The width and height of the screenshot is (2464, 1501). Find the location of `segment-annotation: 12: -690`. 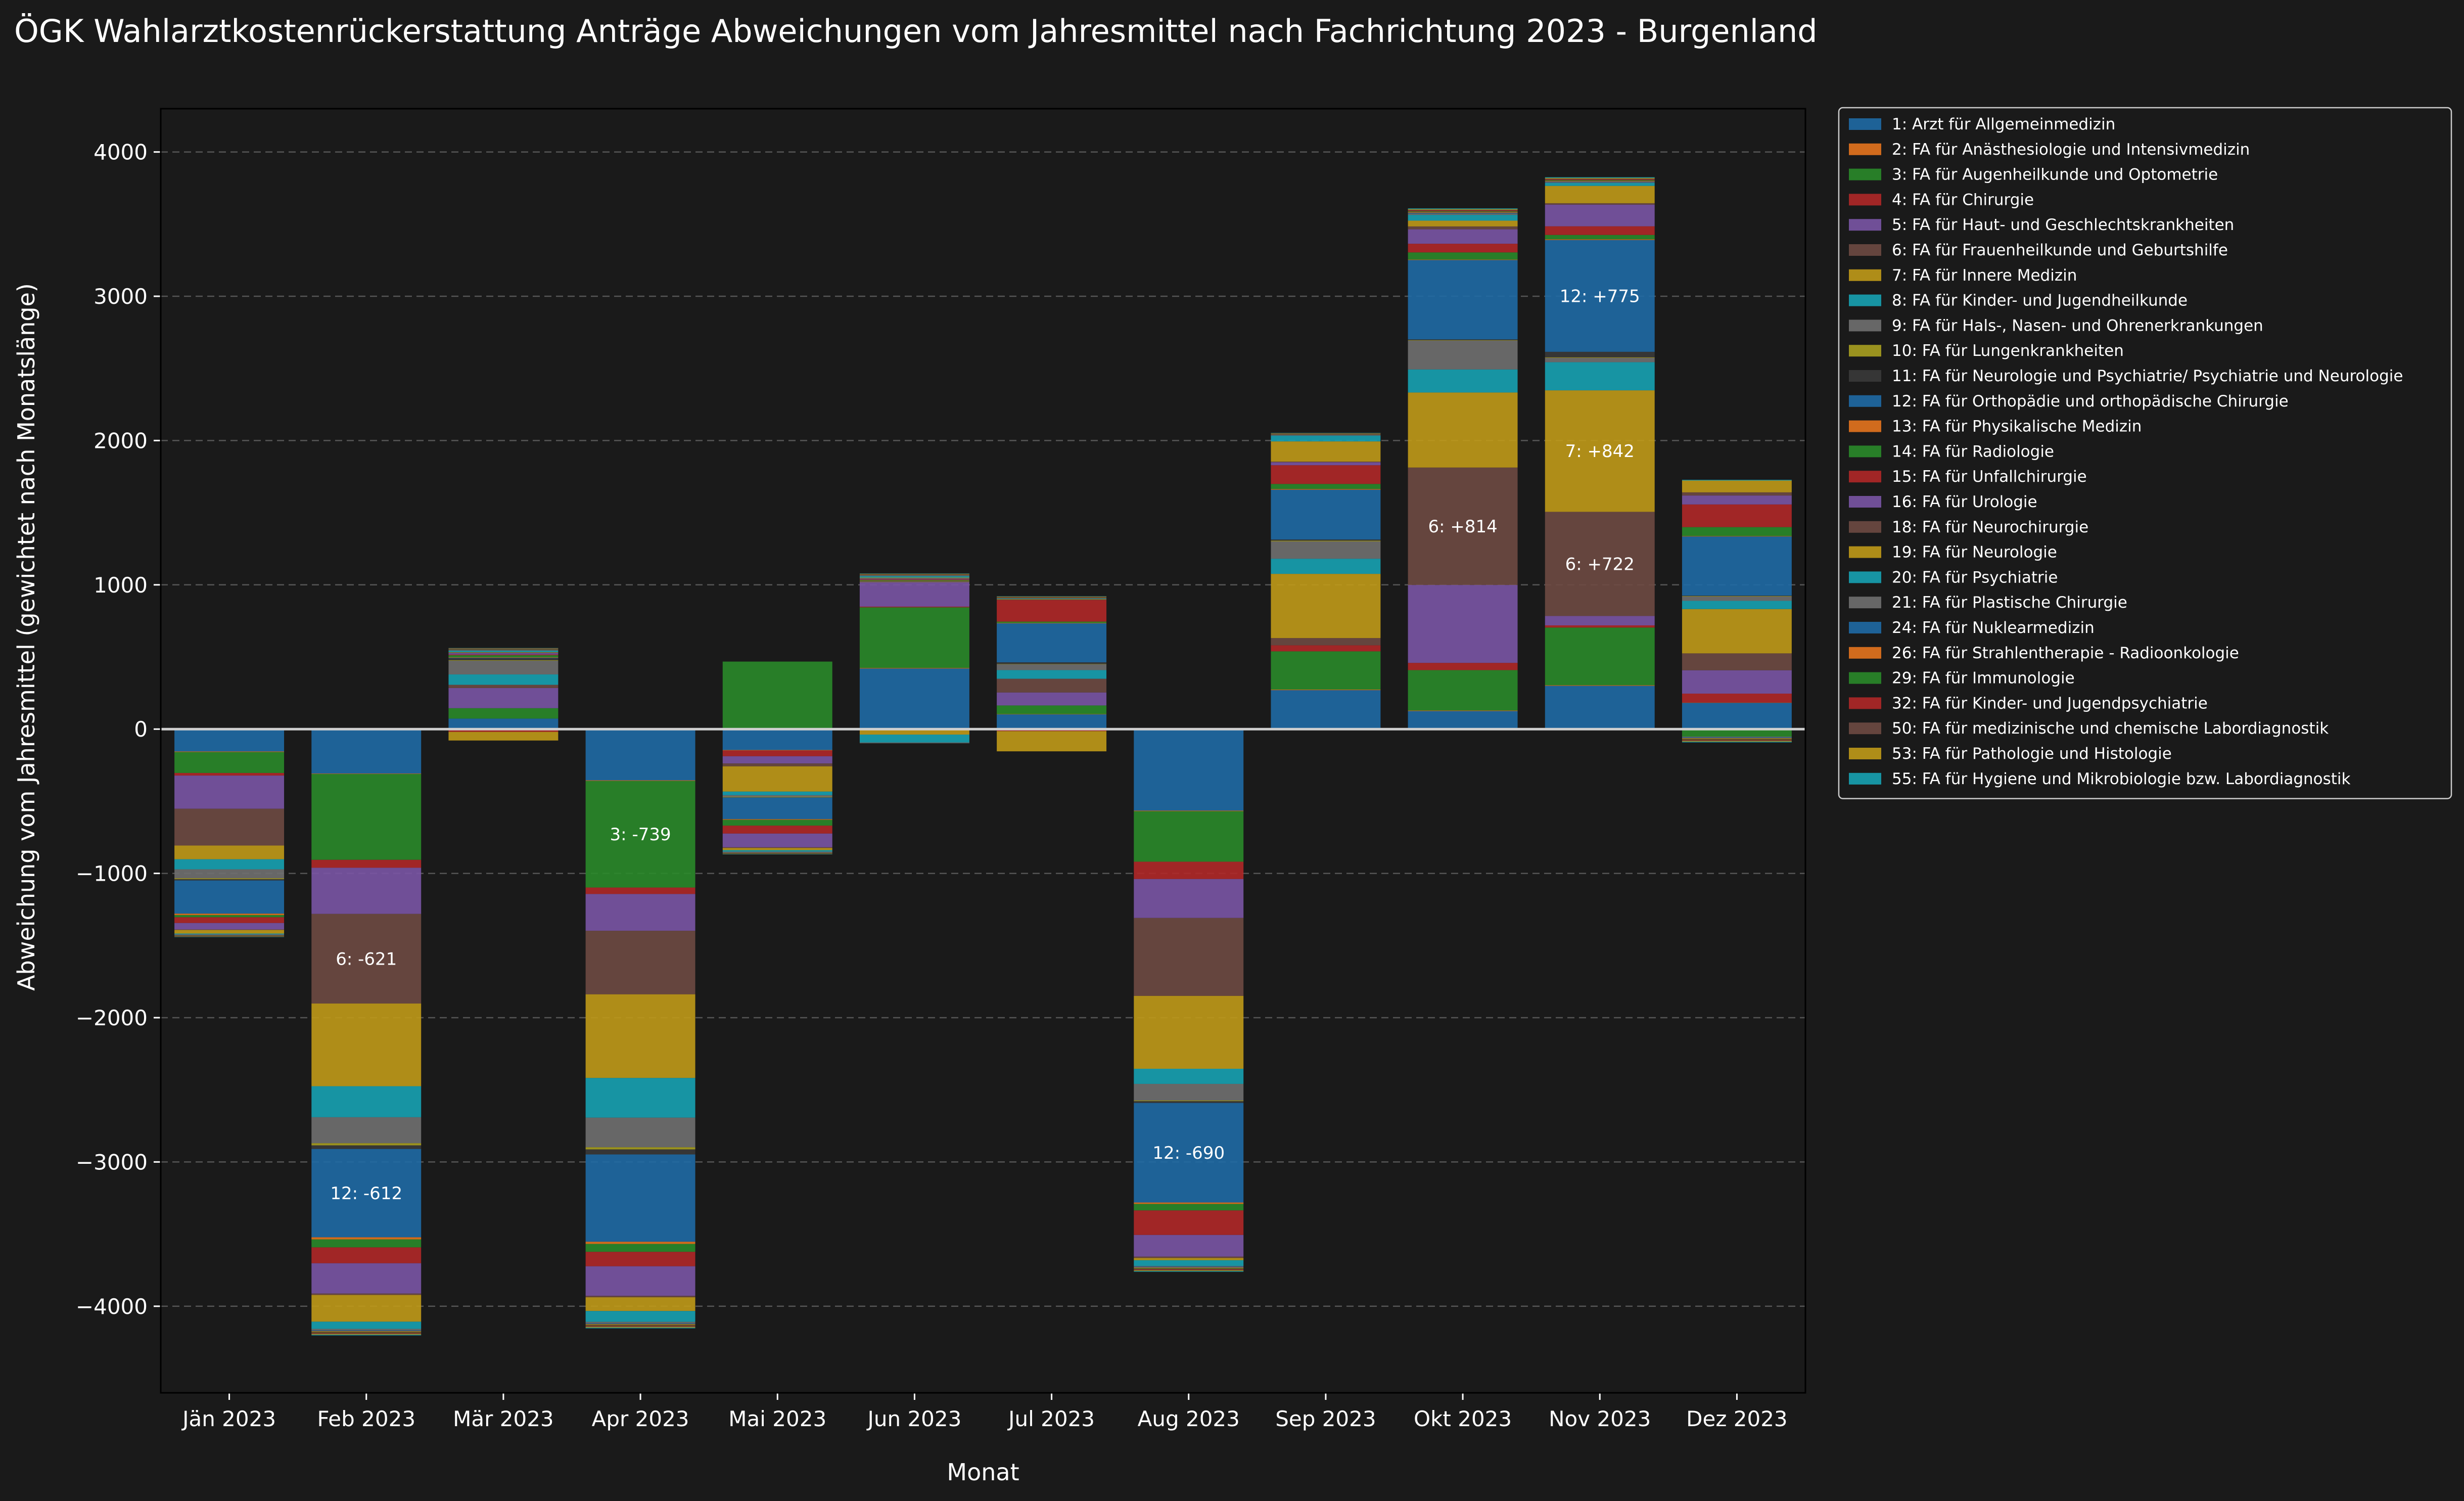

segment-annotation: 12: -690 is located at coordinates (1188, 1153).